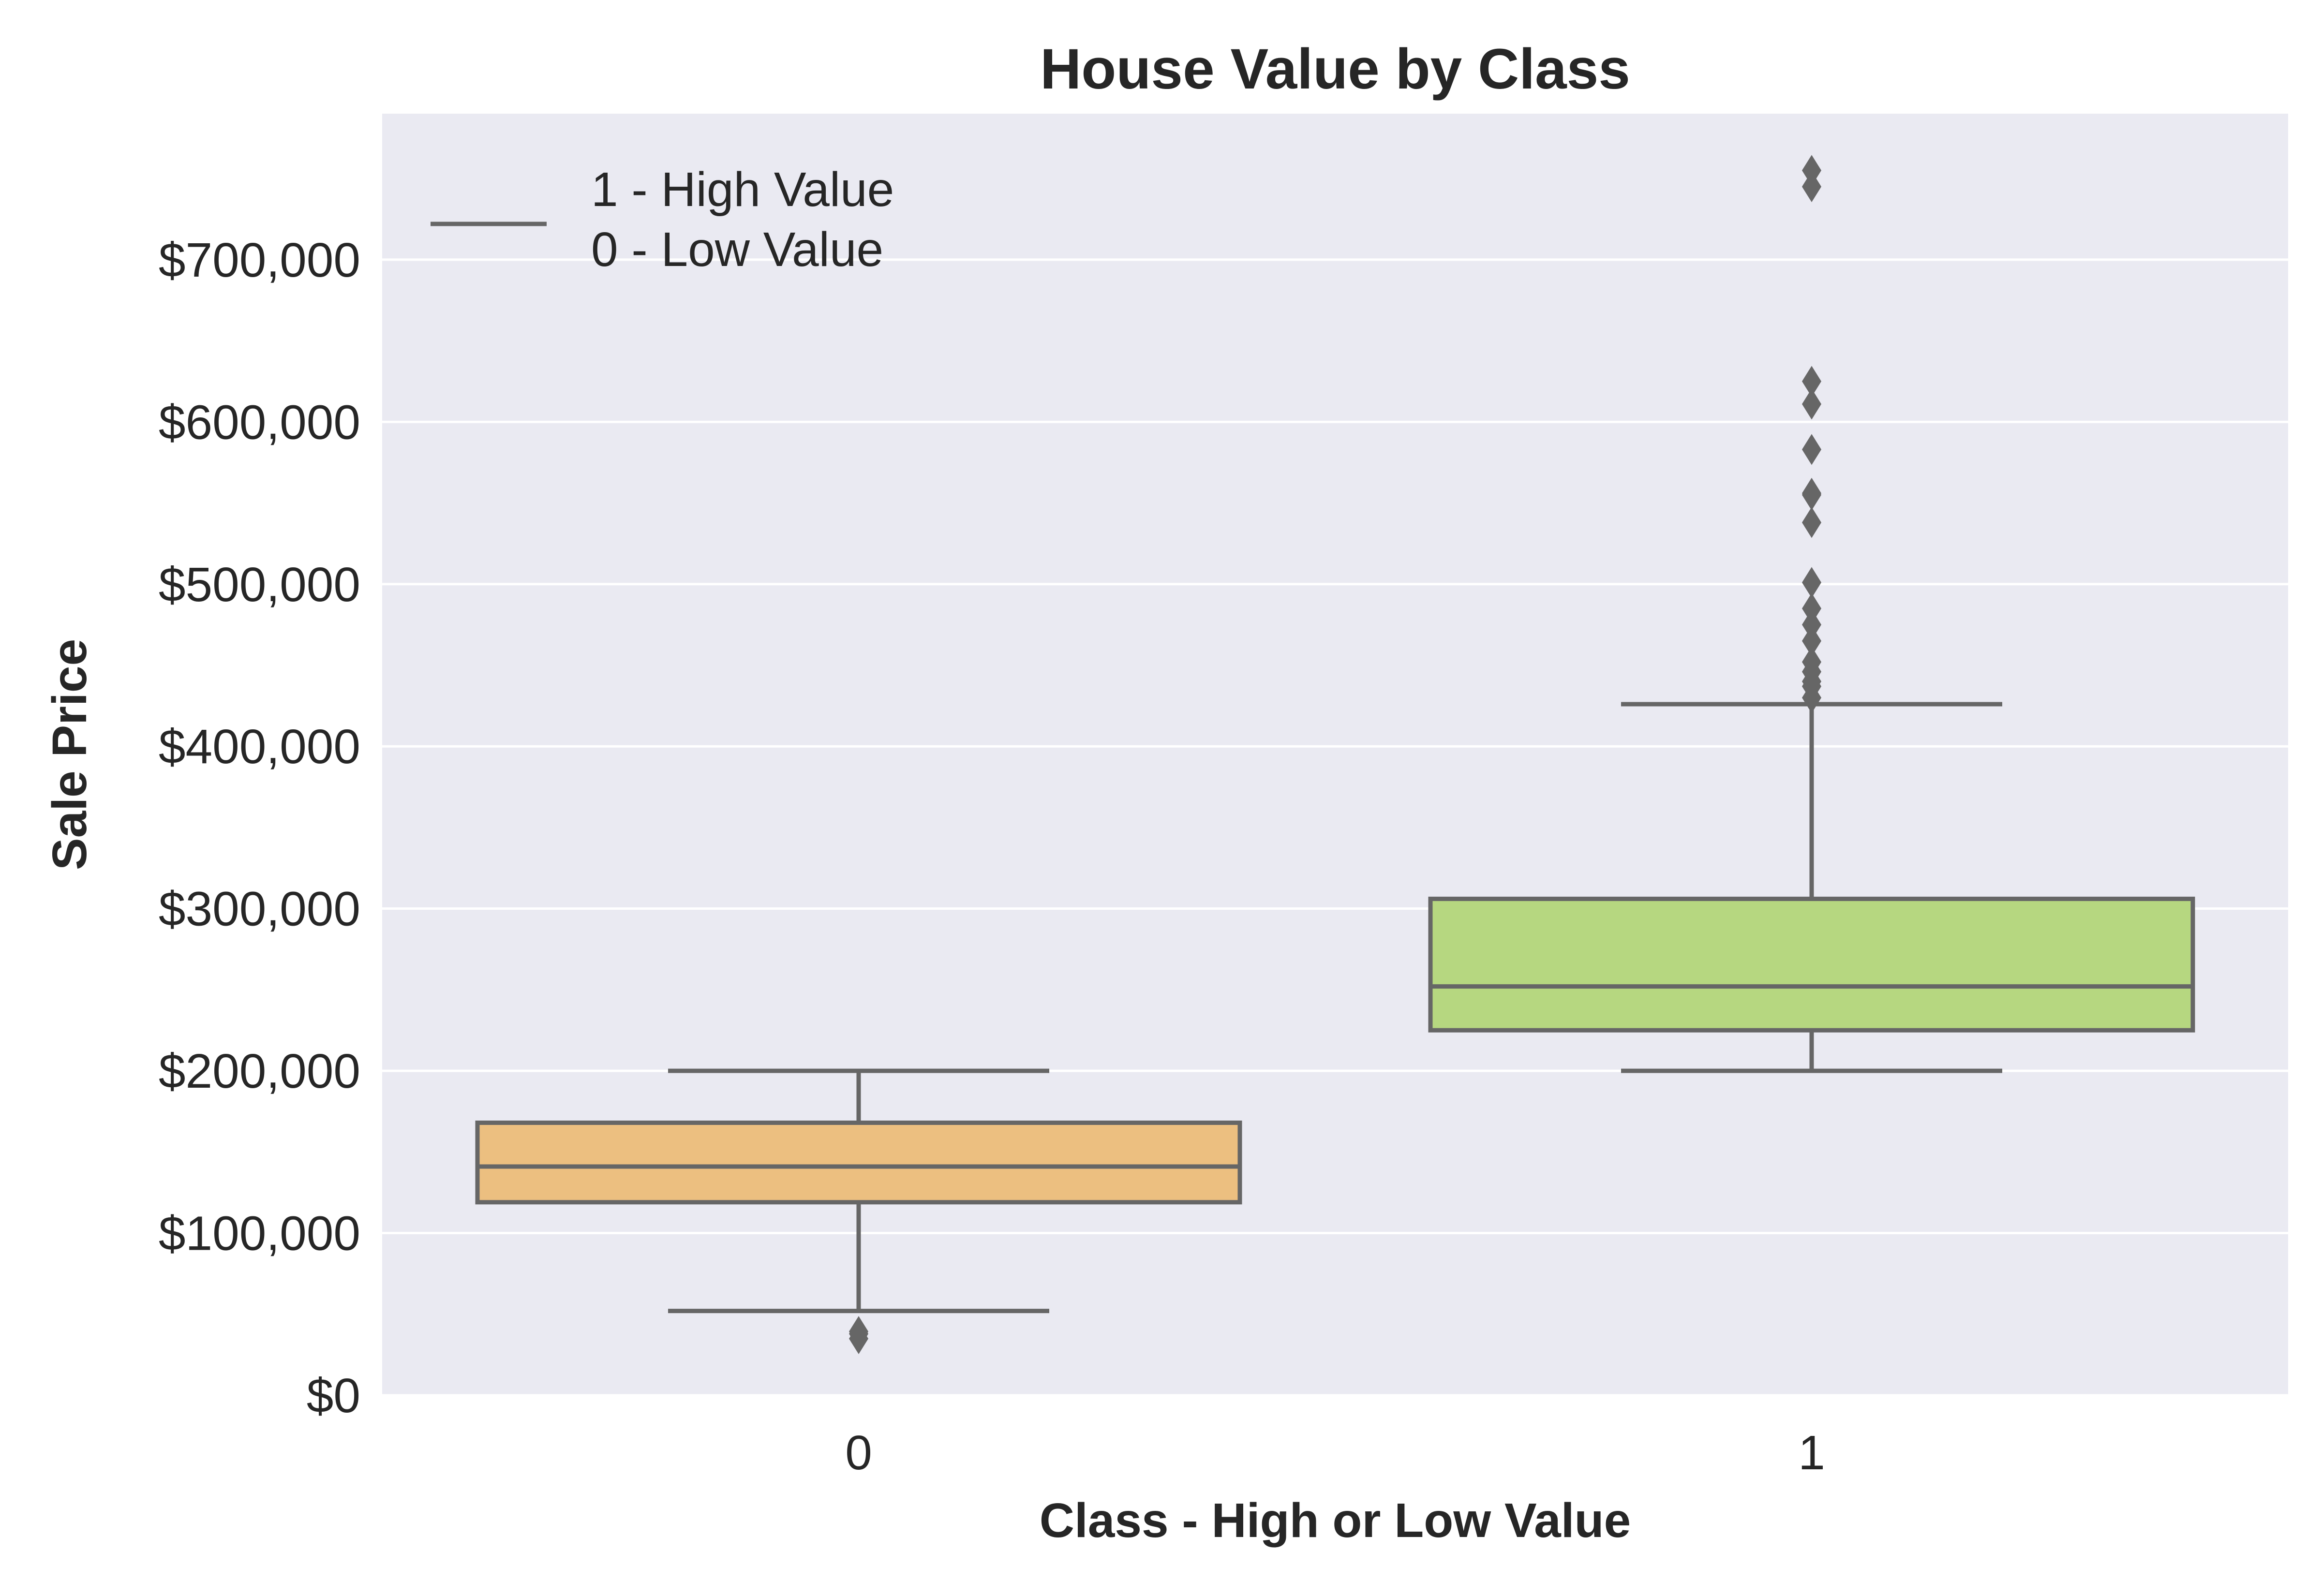 The width and height of the screenshot is (2322, 1596). What do you see at coordinates (259, 747) in the screenshot?
I see `y-tick-label: $400,000` at bounding box center [259, 747].